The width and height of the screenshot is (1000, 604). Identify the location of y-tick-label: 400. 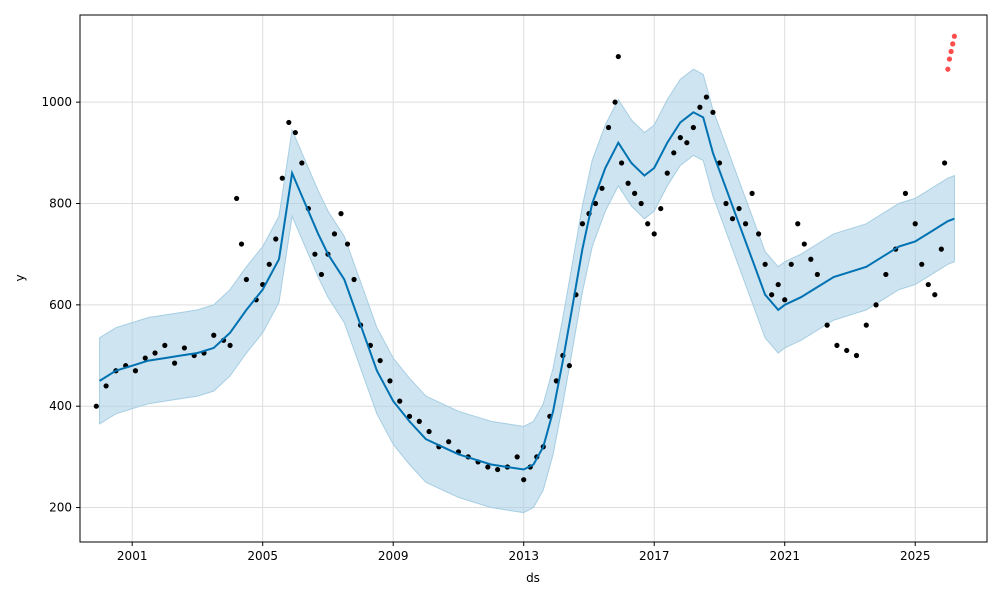
(60, 406).